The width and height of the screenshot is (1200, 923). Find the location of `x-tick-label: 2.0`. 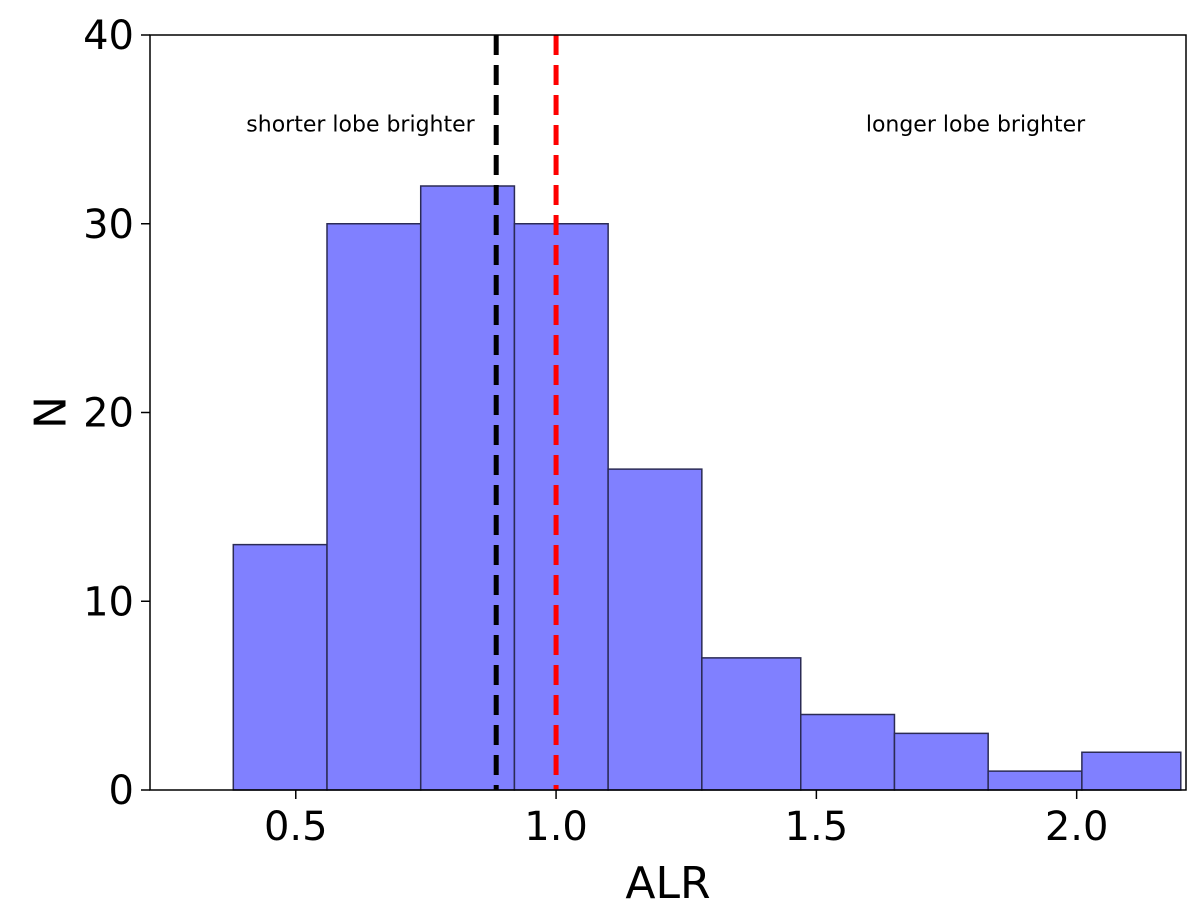

x-tick-label: 2.0 is located at coordinates (1077, 827).